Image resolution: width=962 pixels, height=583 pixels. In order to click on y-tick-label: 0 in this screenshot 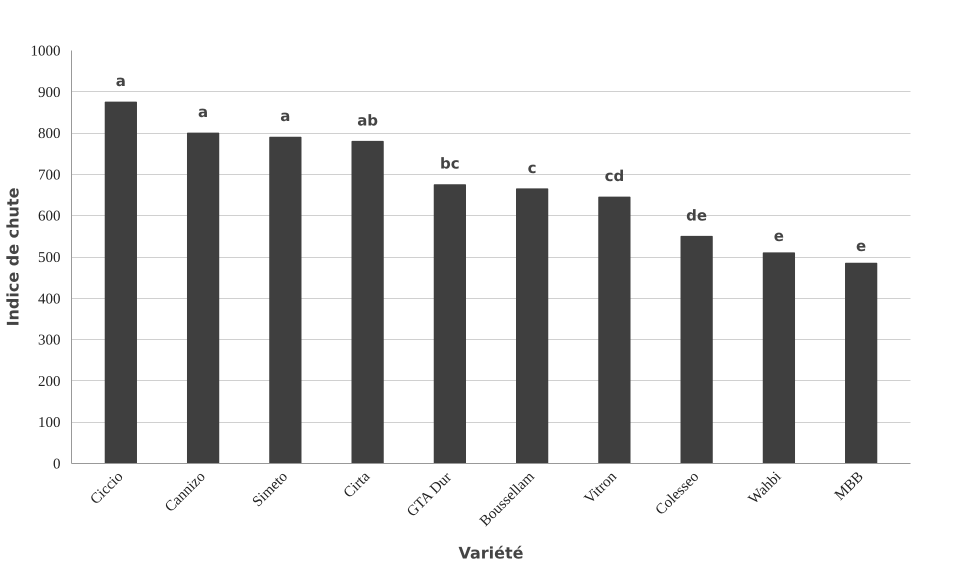, I will do `click(56, 464)`.